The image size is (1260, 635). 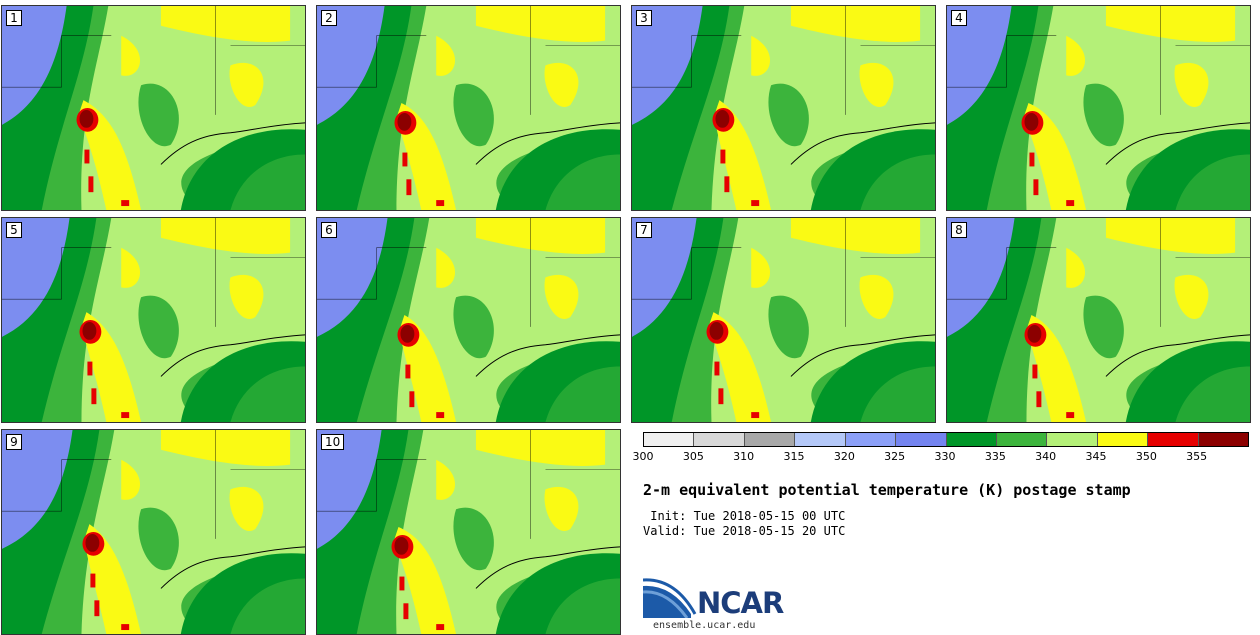 What do you see at coordinates (333, 442) in the screenshot?
I see `panel-label: 10` at bounding box center [333, 442].